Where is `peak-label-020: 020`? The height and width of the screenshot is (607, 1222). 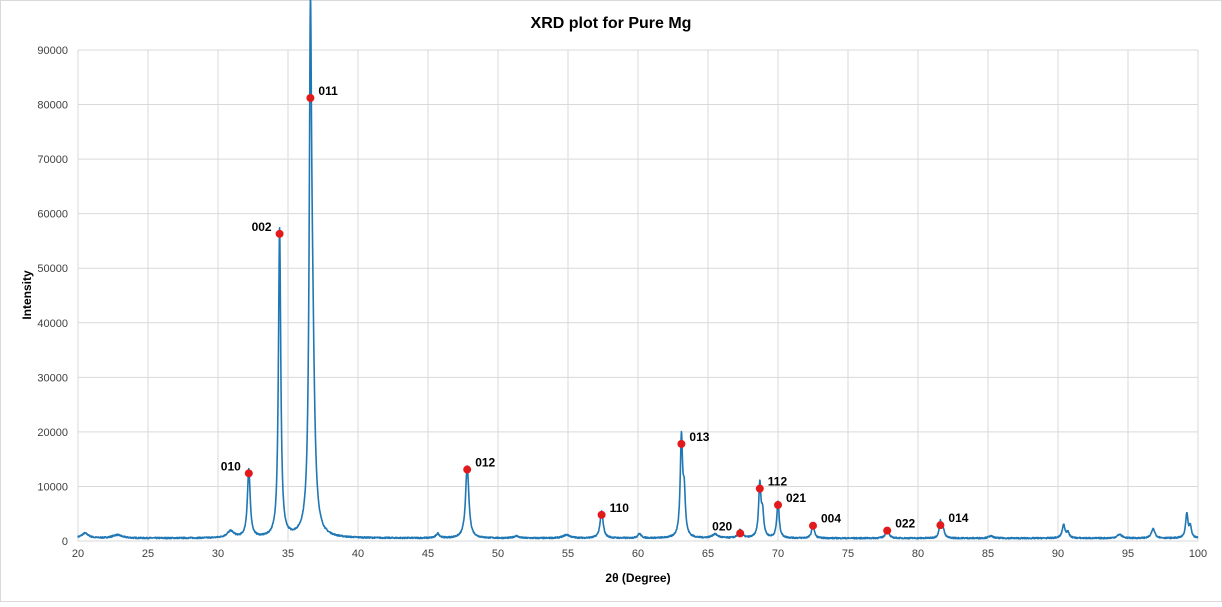 peak-label-020: 020 is located at coordinates (722, 526).